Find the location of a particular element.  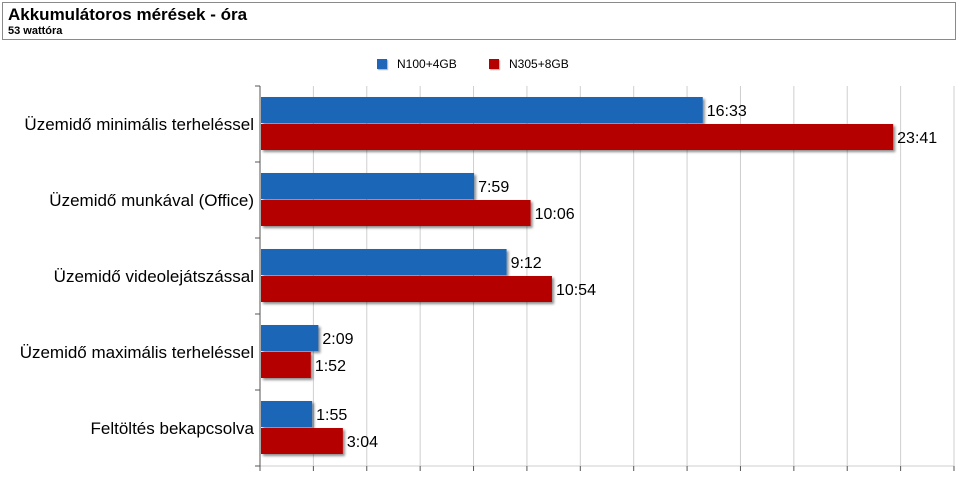

category-label: Üzemidő maximális terheléssel is located at coordinates (137, 352).